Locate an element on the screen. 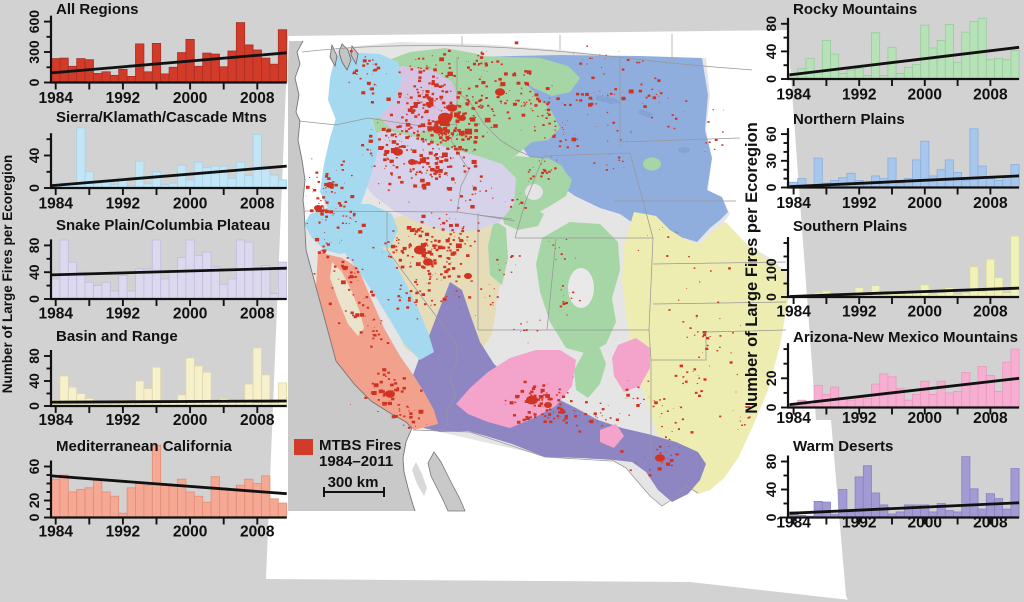 The width and height of the screenshot is (1024, 602). svg-text: Northern Plains is located at coordinates (849, 119).